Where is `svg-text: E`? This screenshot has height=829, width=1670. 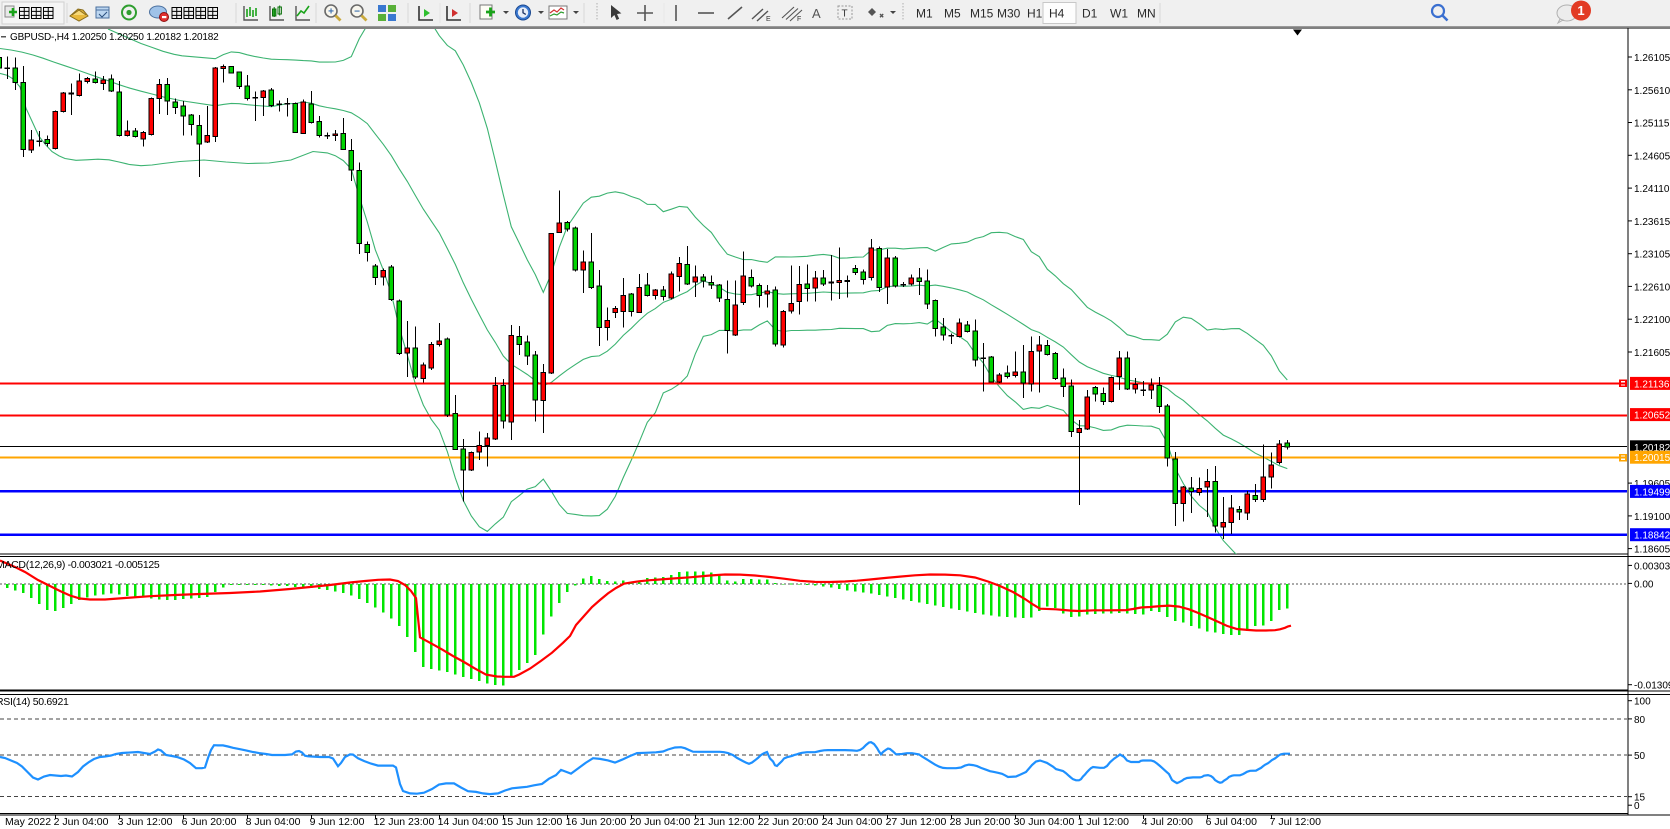
svg-text: E is located at coordinates (768, 19).